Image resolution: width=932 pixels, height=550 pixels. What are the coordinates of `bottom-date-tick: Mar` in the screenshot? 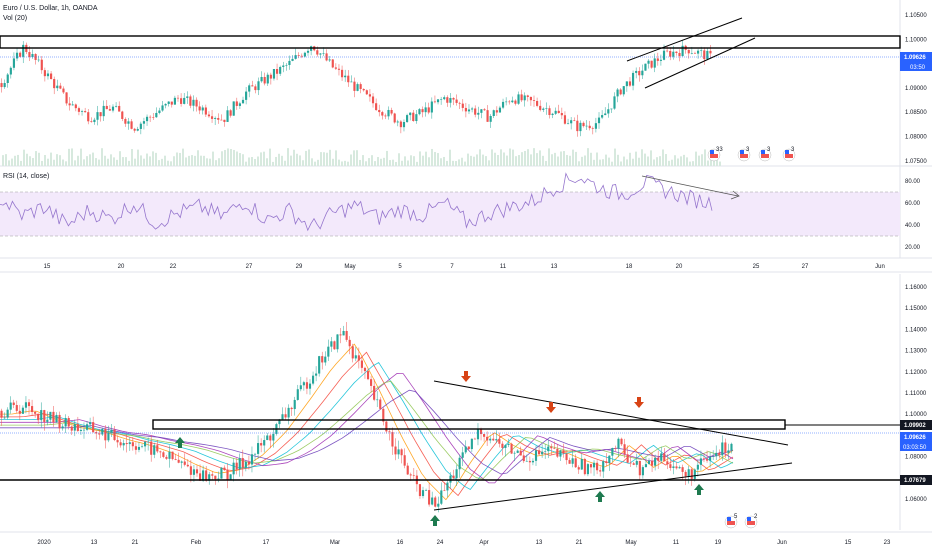 It's located at (335, 543).